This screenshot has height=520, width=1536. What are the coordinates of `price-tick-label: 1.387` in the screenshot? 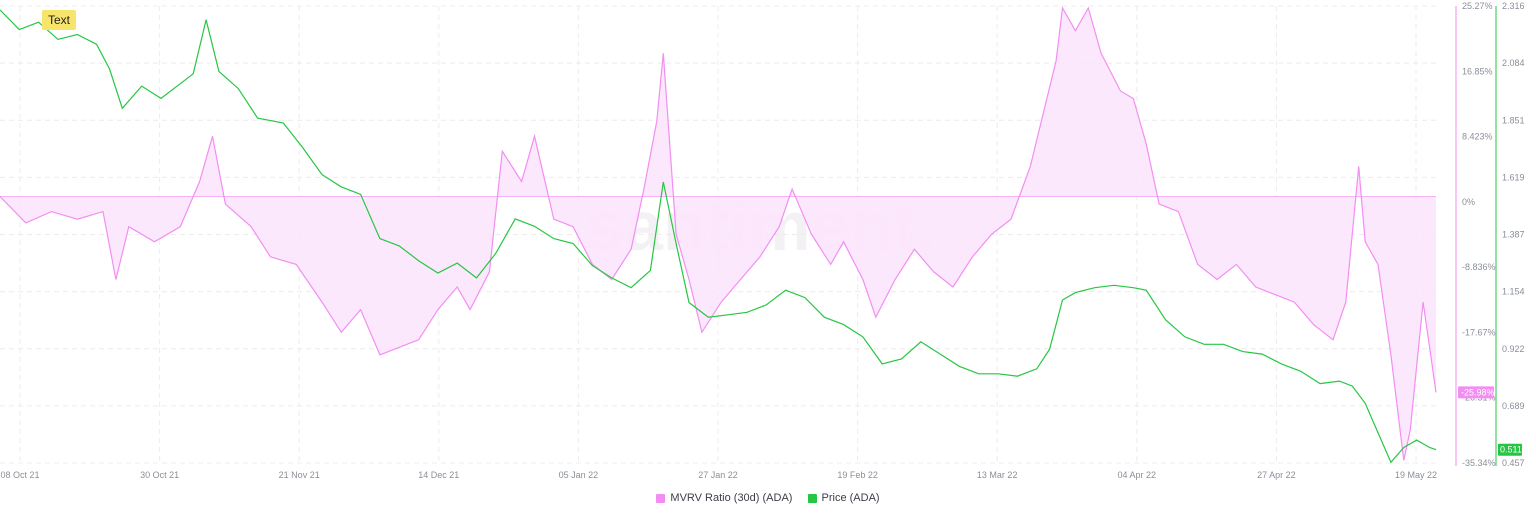 It's located at (1513, 235).